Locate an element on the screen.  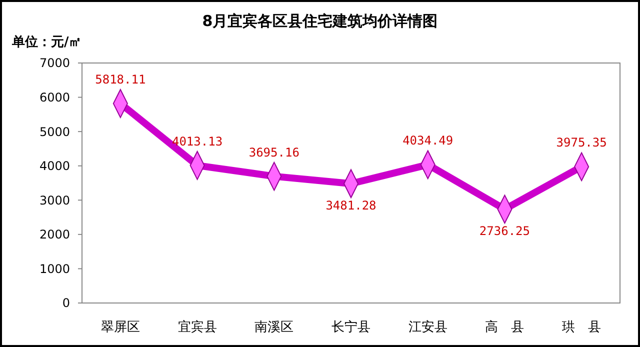
x-tick-label: 长宁县 is located at coordinates (351, 327).